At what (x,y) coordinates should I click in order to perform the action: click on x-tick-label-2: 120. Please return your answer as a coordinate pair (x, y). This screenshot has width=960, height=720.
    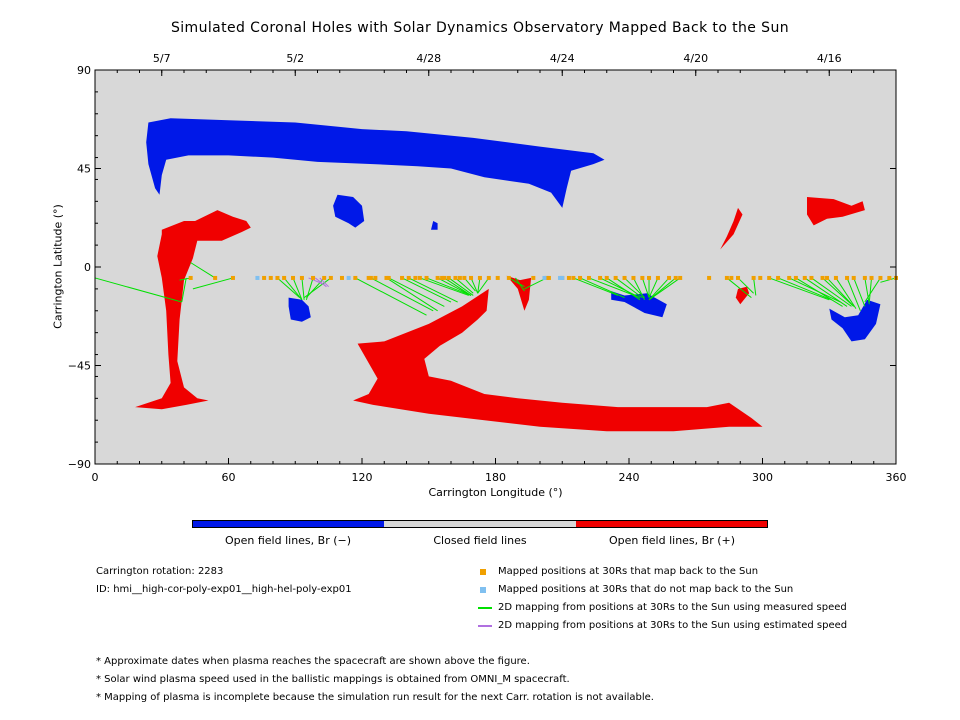
    Looking at the image, I should click on (362, 477).